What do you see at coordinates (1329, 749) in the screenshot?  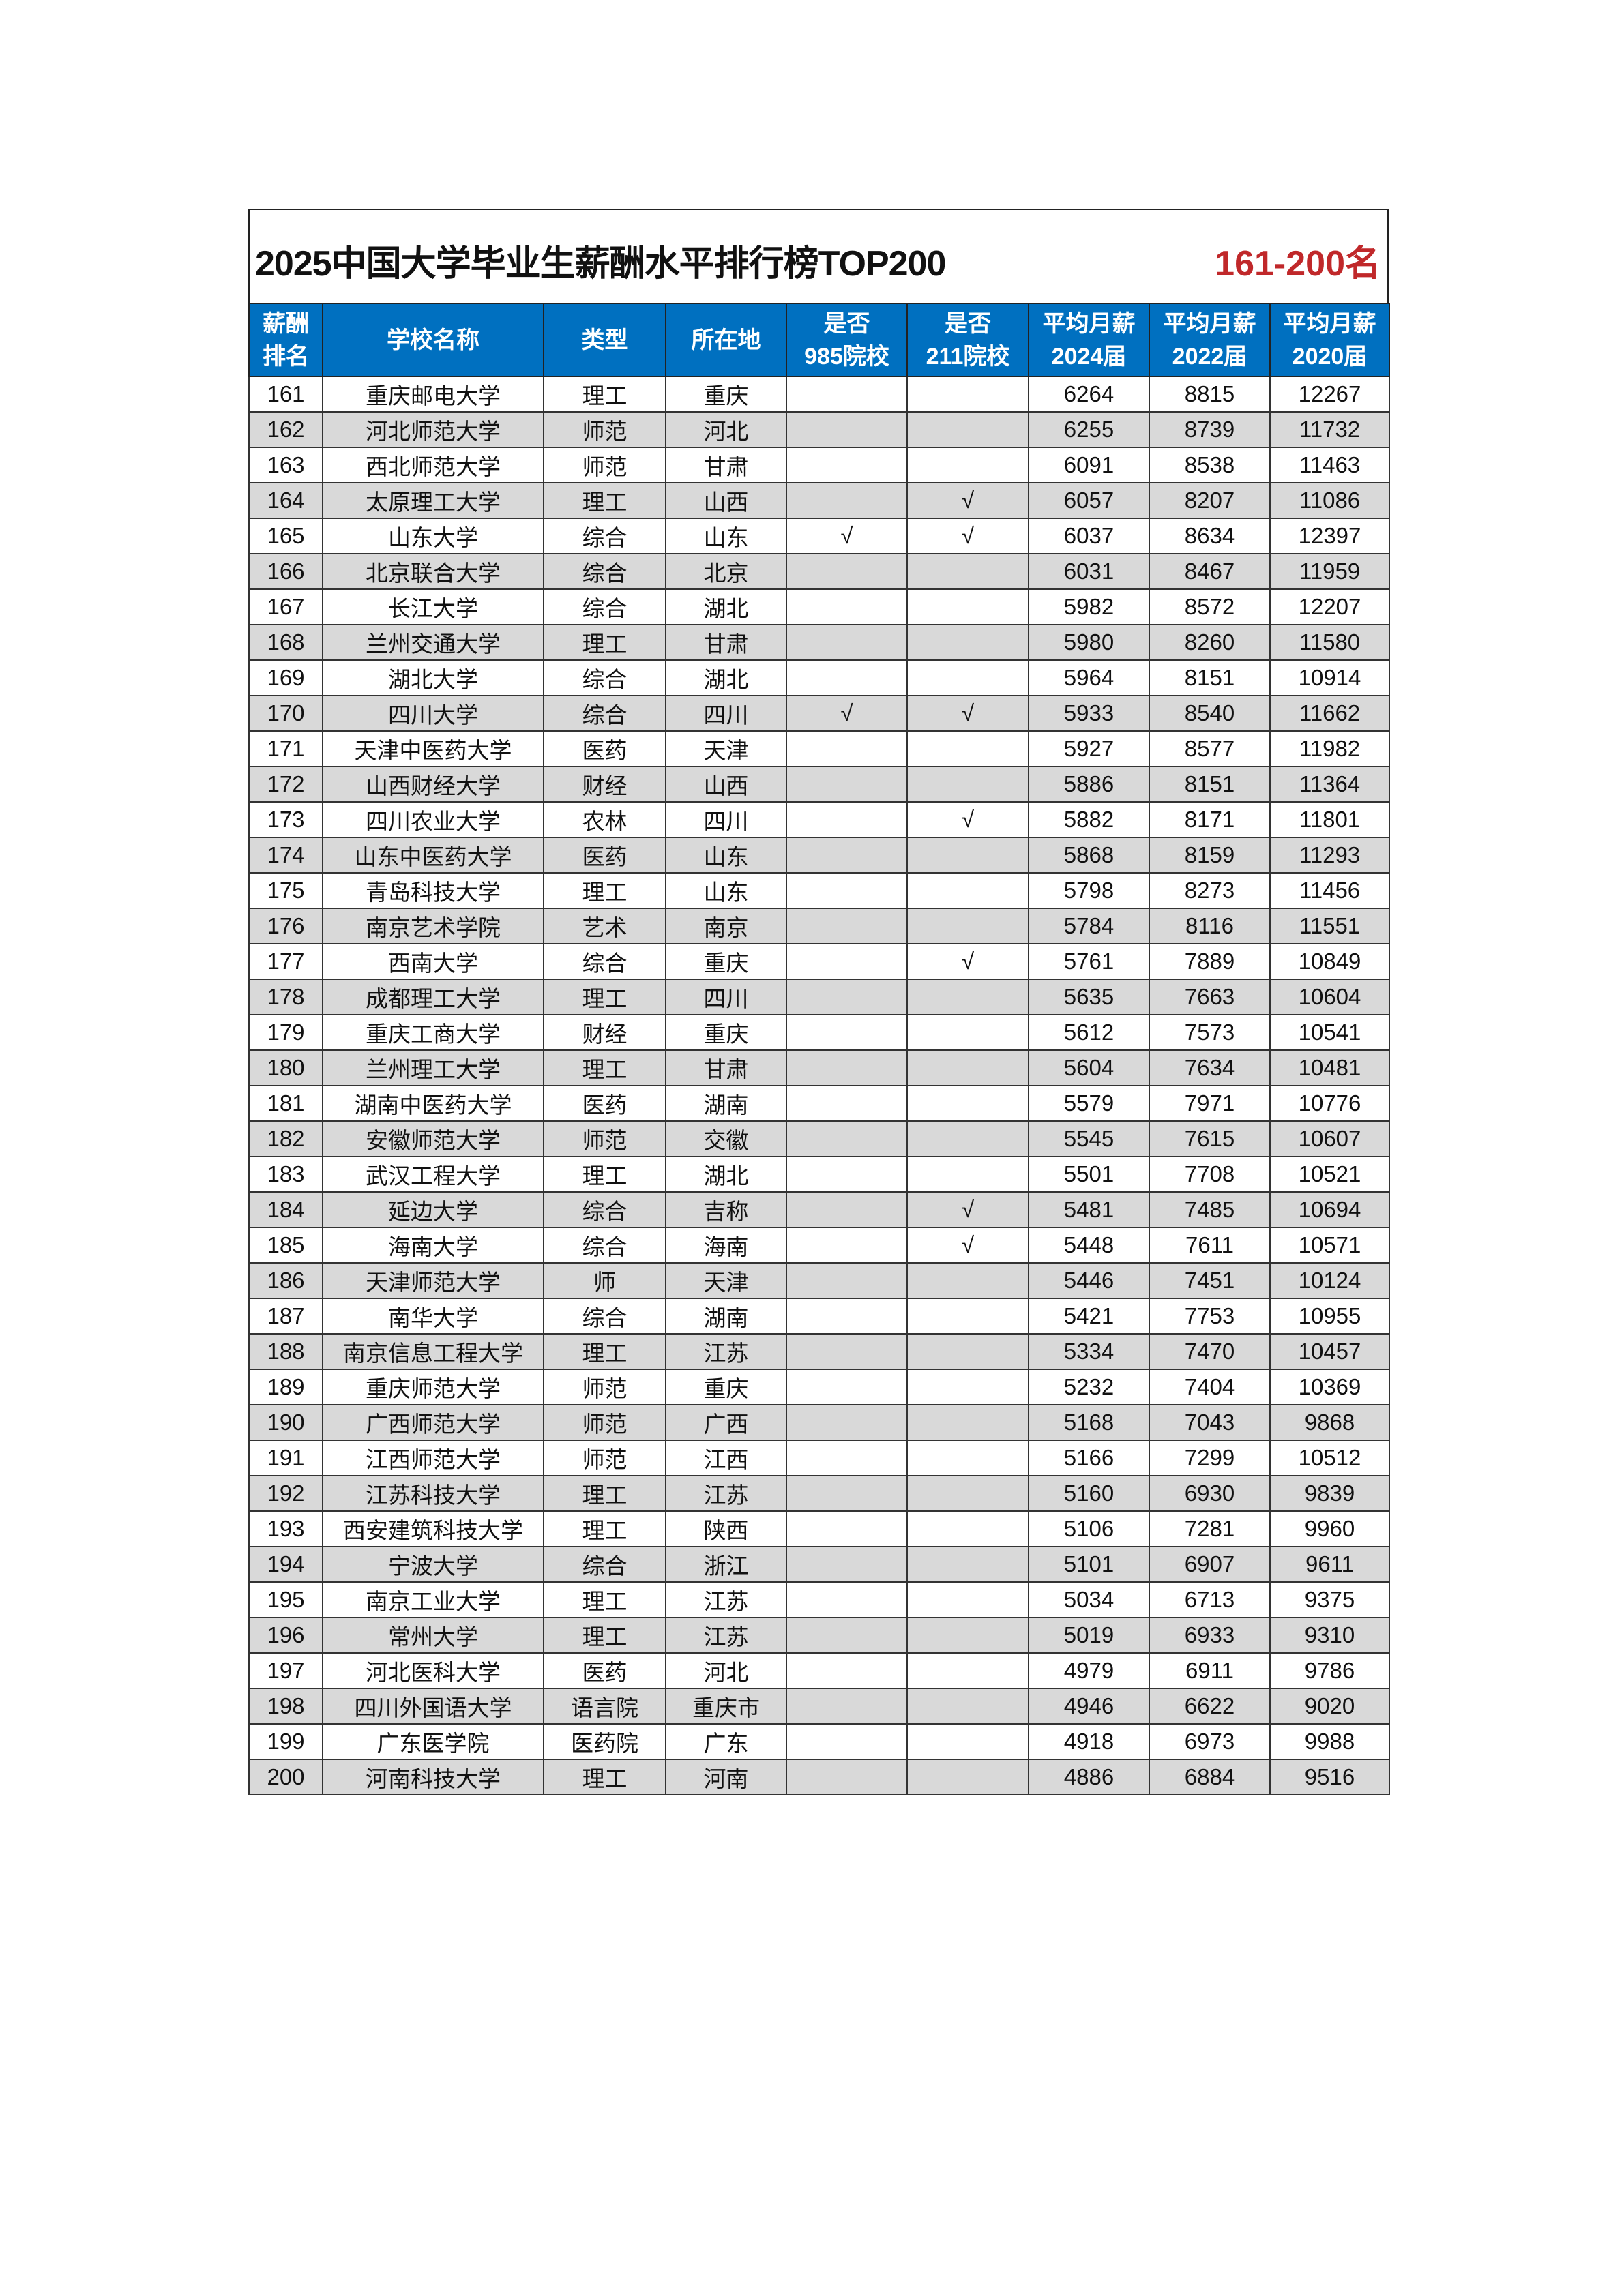 I see `cell-salary-2020: 11982` at bounding box center [1329, 749].